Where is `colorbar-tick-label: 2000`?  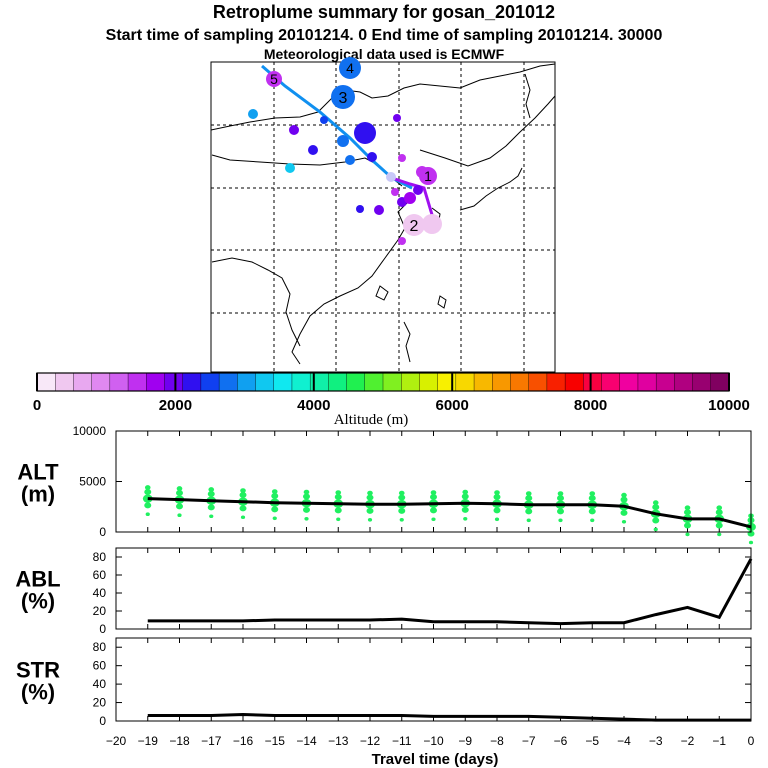 colorbar-tick-label: 2000 is located at coordinates (175, 405).